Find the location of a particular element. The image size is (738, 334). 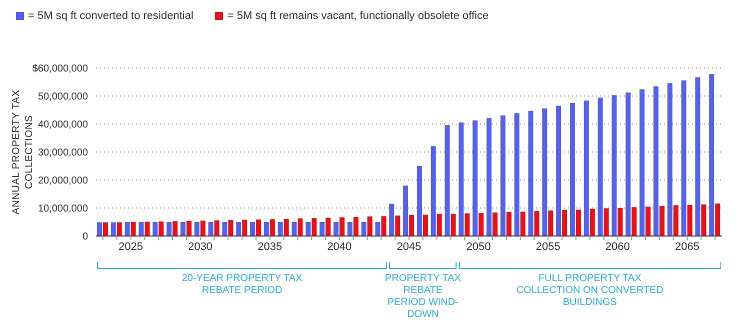

x-tick-label: 2030 is located at coordinates (200, 246).